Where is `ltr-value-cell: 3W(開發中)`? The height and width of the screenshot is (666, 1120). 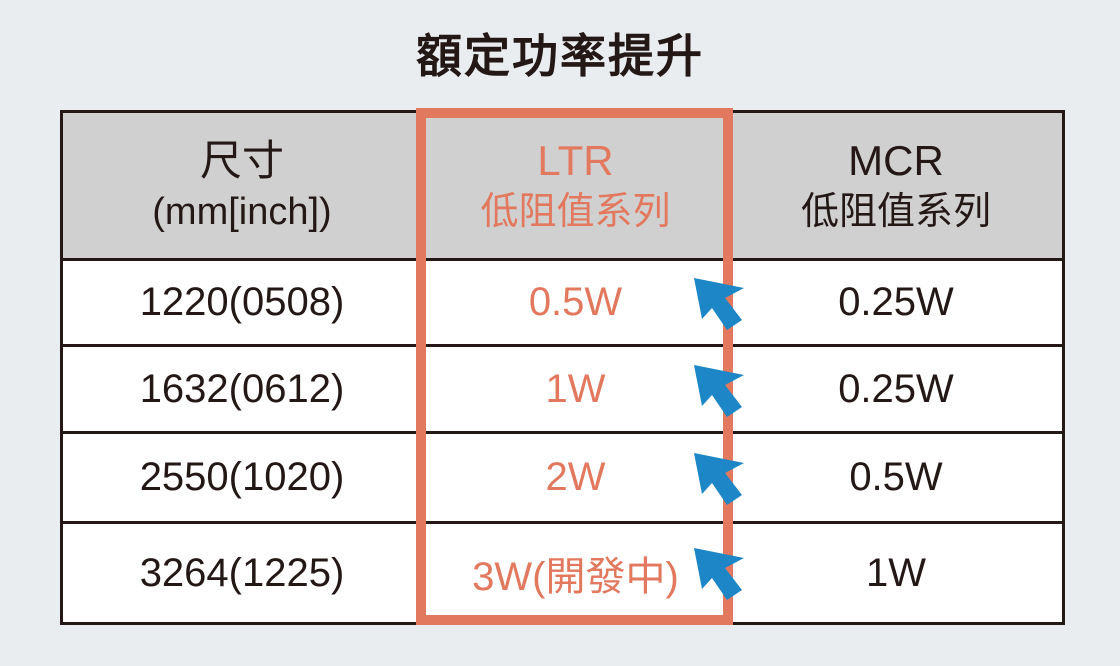 ltr-value-cell: 3W(開發中) is located at coordinates (575, 573).